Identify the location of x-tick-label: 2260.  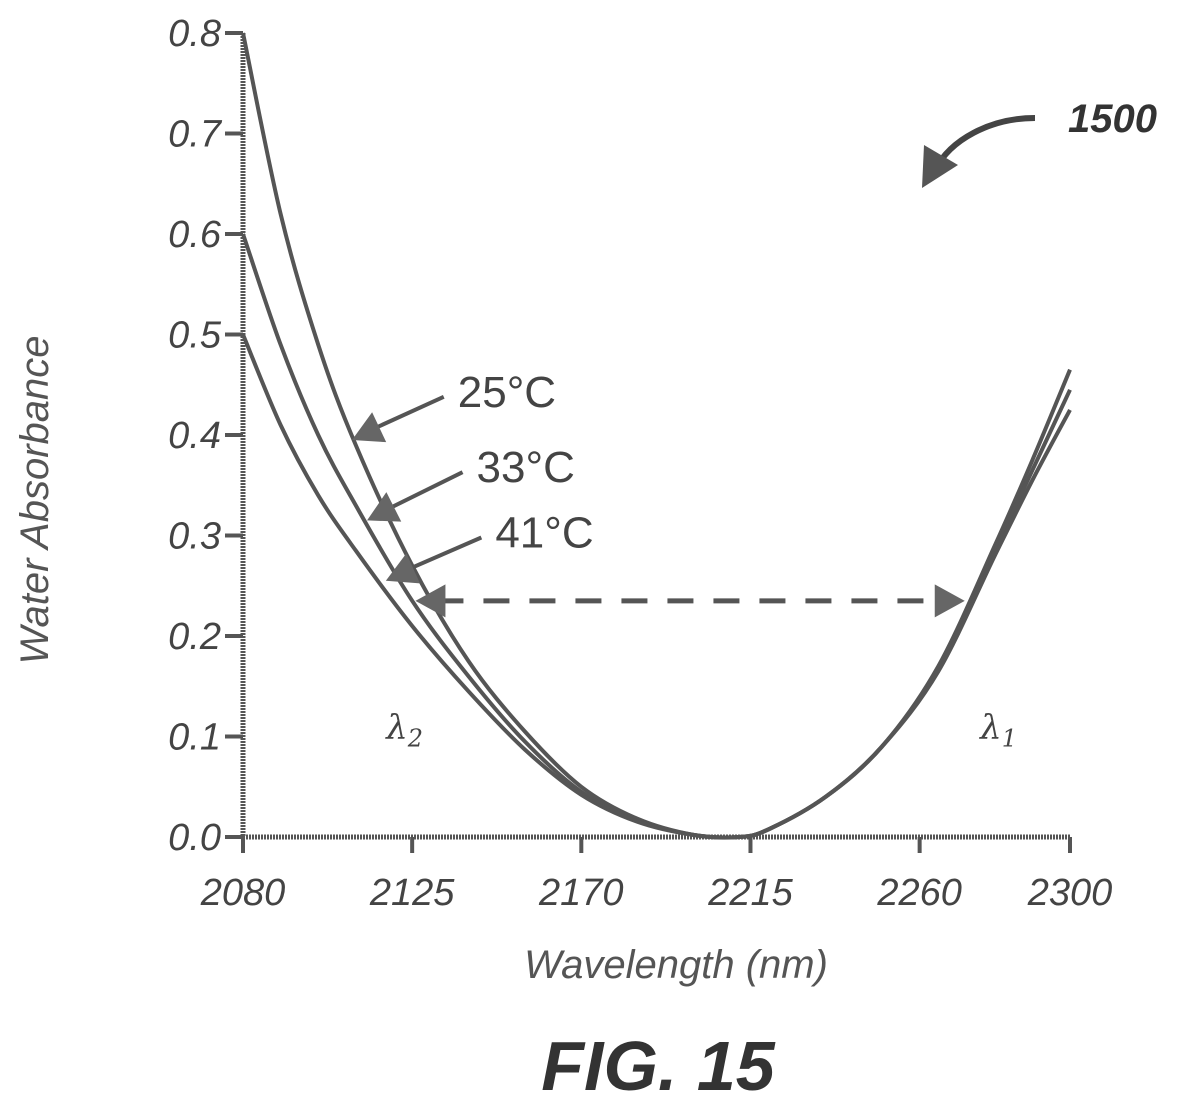
(919, 893).